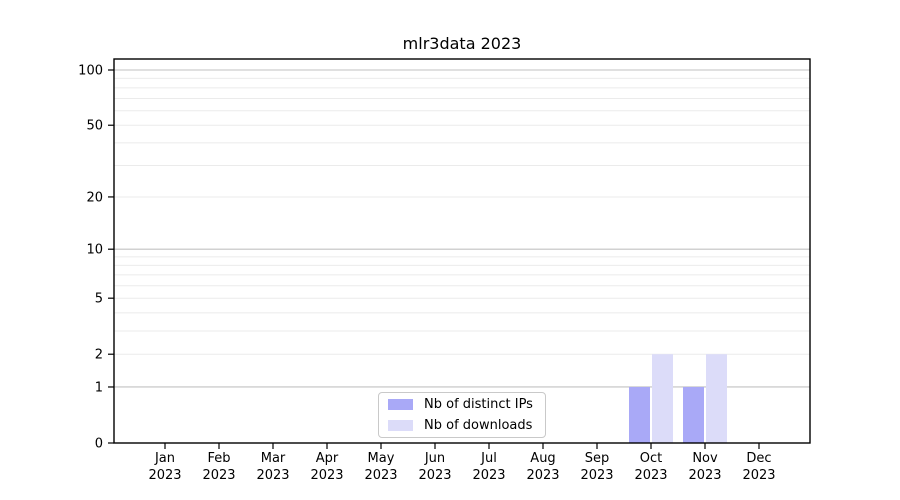  What do you see at coordinates (434, 458) in the screenshot?
I see `x-tick-label-month: Jun` at bounding box center [434, 458].